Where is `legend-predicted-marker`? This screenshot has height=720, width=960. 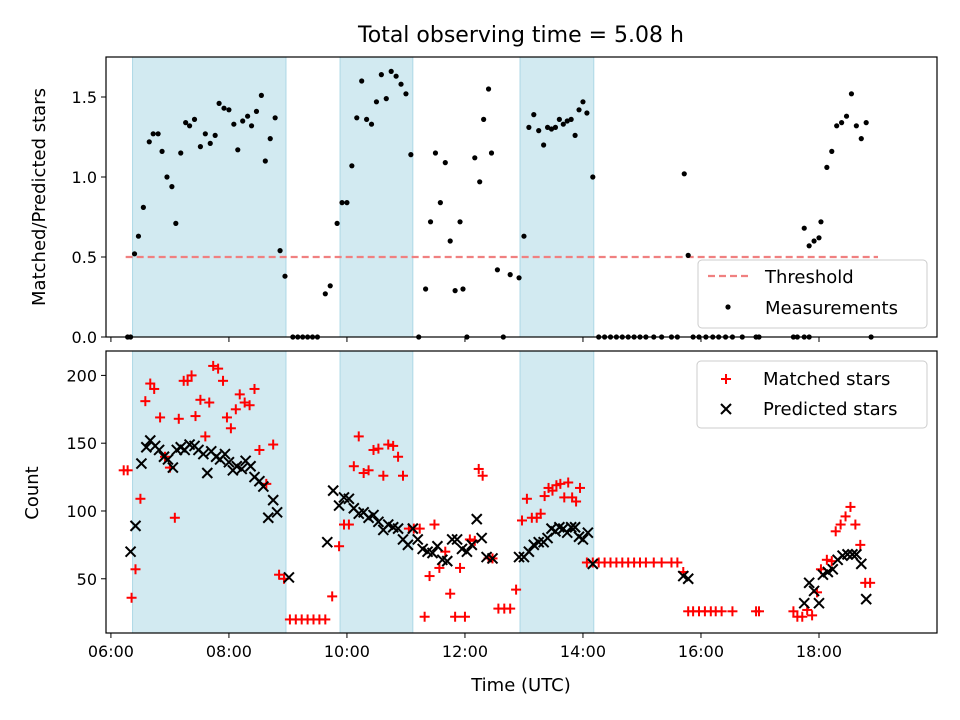
legend-predicted-marker is located at coordinates (726, 409).